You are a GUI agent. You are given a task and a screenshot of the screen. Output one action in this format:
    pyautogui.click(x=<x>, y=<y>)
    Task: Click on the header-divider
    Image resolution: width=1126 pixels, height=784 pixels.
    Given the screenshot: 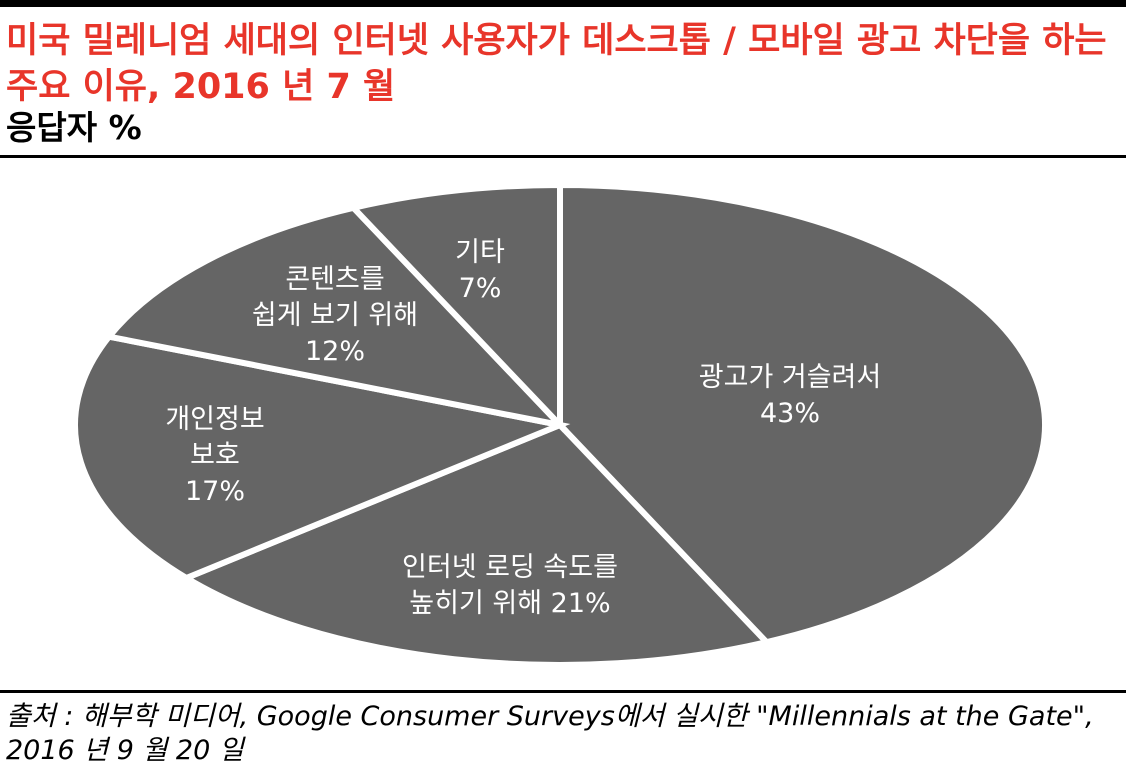 What is the action you would take?
    pyautogui.click(x=563, y=156)
    